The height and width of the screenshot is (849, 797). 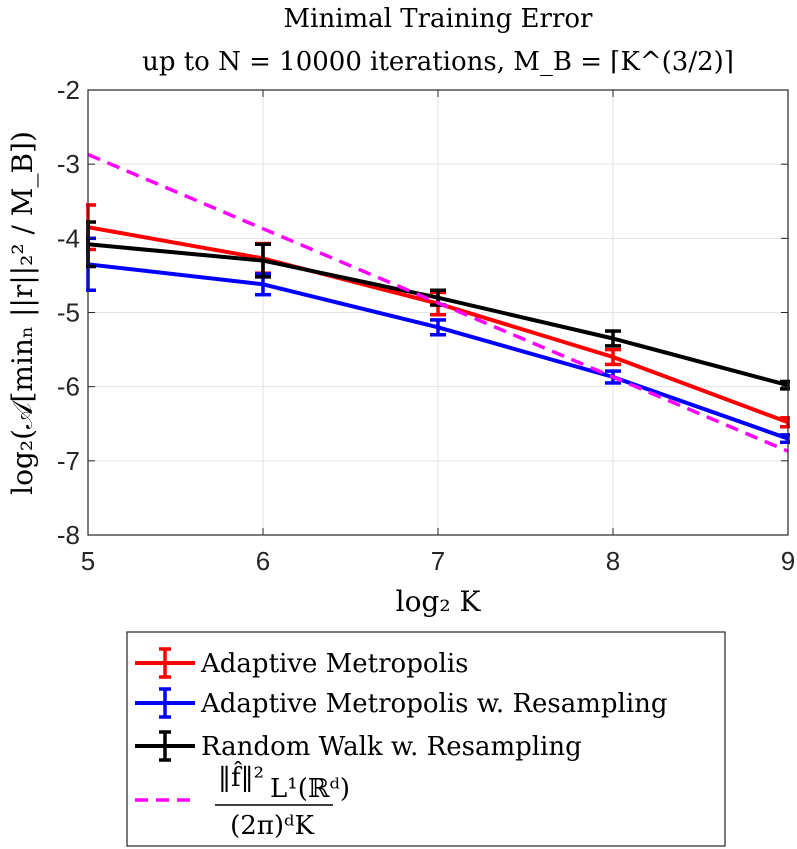 What do you see at coordinates (68, 461) in the screenshot?
I see `y-tick-label: -7` at bounding box center [68, 461].